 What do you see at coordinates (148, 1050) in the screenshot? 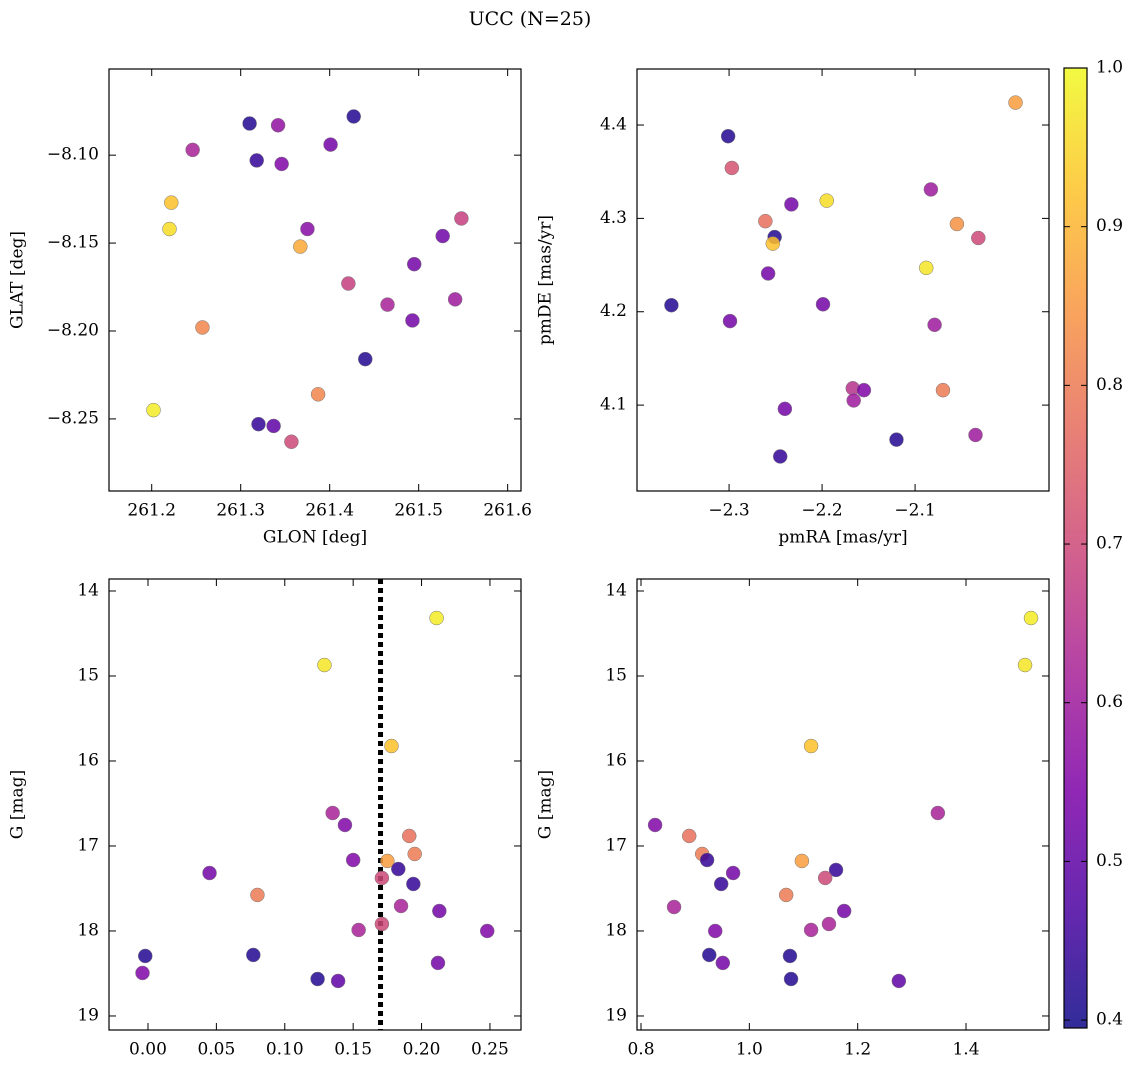
I see `x-tick-label: 0.00` at bounding box center [148, 1050].